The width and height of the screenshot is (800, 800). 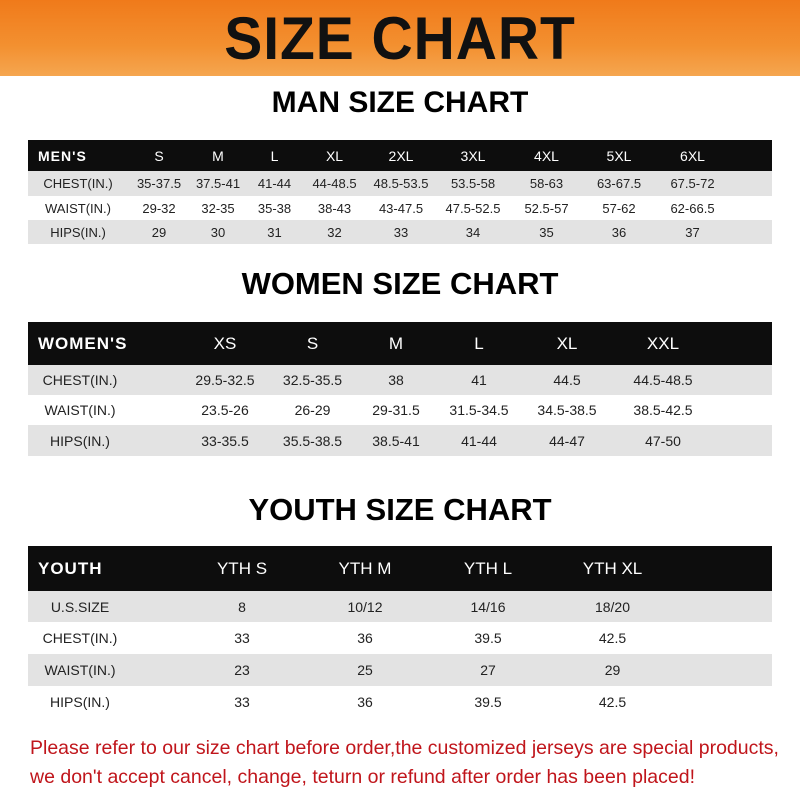 I want to click on table-row: HIPS(IN.) 33 36 39.5 42.5, so click(x=400, y=702).